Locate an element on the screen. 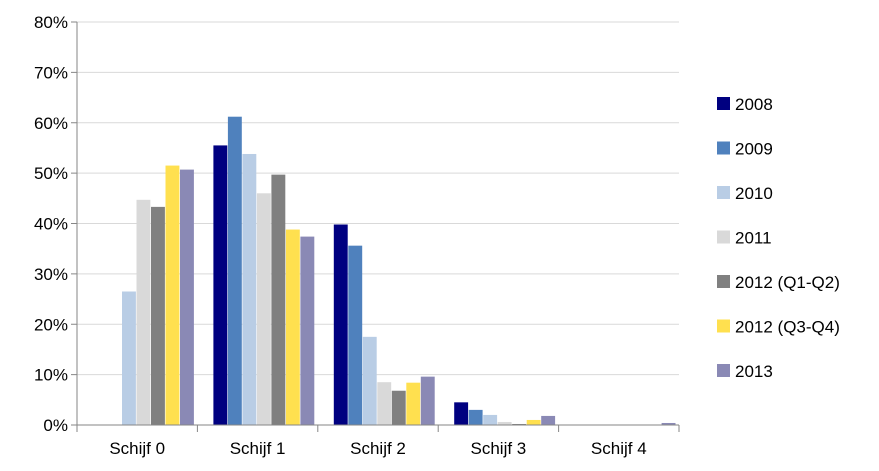 The height and width of the screenshot is (471, 879). x-tick-label: Schijf 3 is located at coordinates (499, 448).